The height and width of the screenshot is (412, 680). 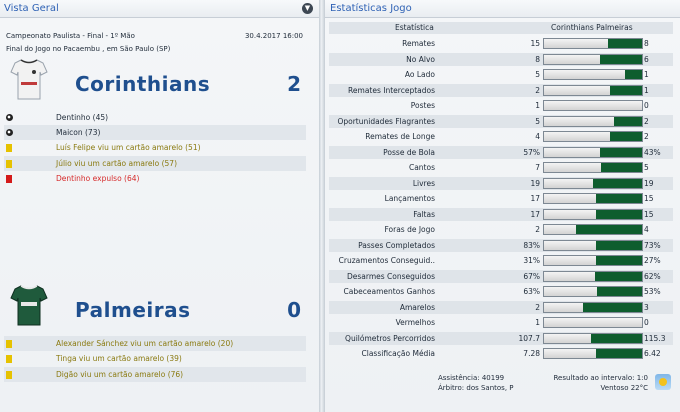 I want to click on stat-label: Amarelos, so click(x=417, y=307).